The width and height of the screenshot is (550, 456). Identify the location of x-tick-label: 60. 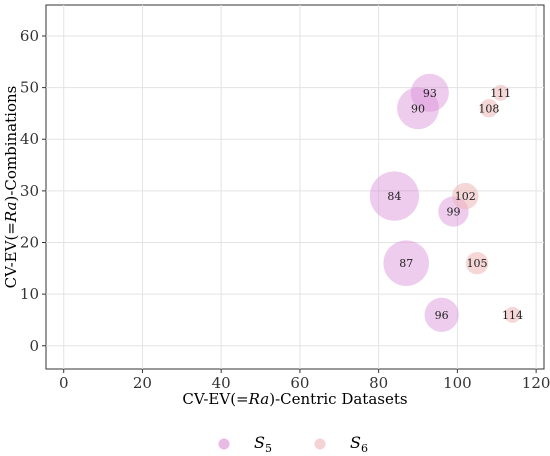
(299, 383).